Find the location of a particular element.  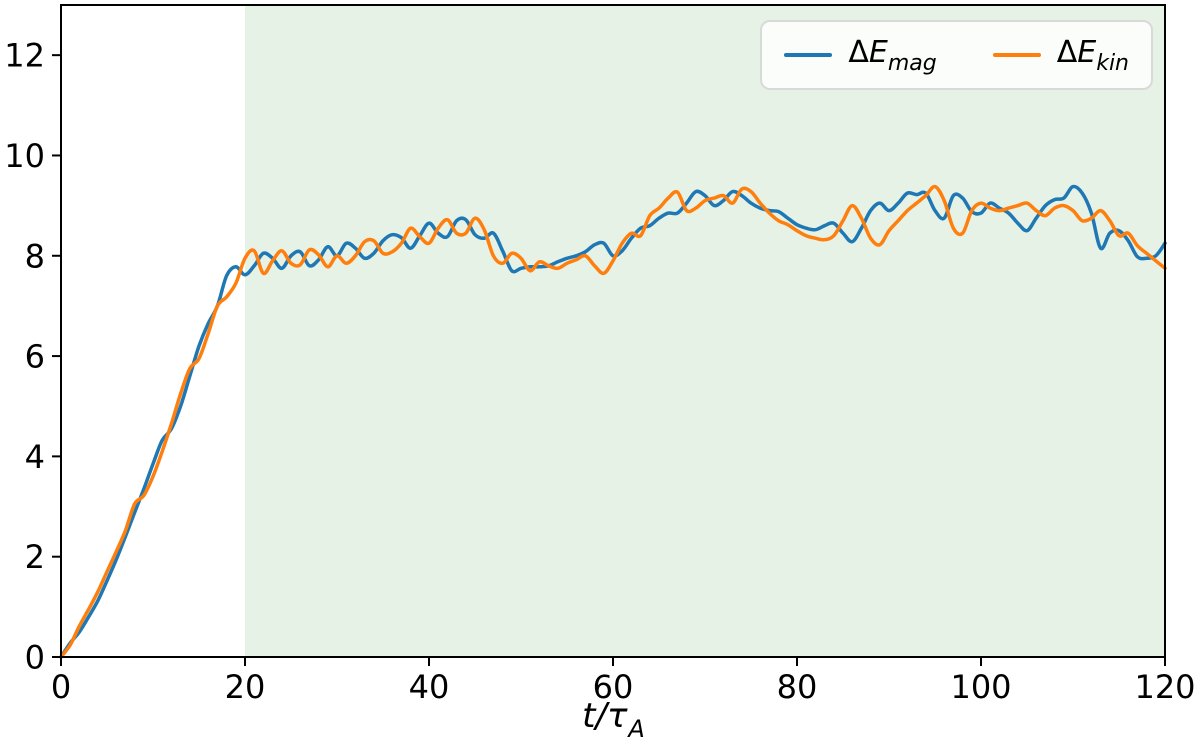

subscript-mag: mag is located at coordinates (912, 63).